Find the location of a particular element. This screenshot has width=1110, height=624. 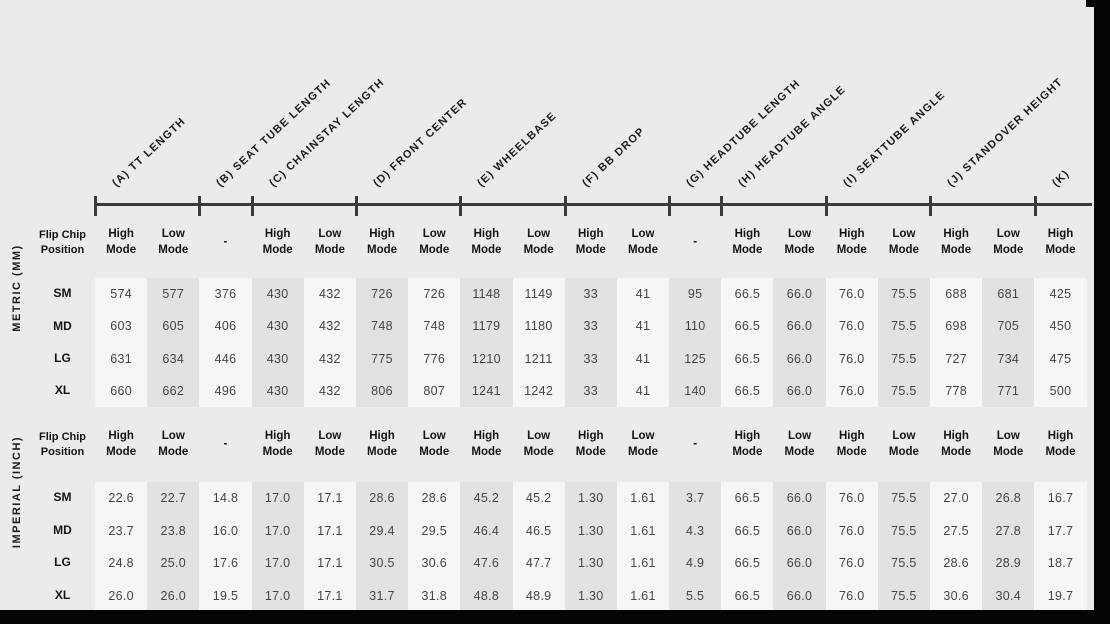

column-group-label-j: (J) STANDOVER HEIGHT is located at coordinates (1005, 132).